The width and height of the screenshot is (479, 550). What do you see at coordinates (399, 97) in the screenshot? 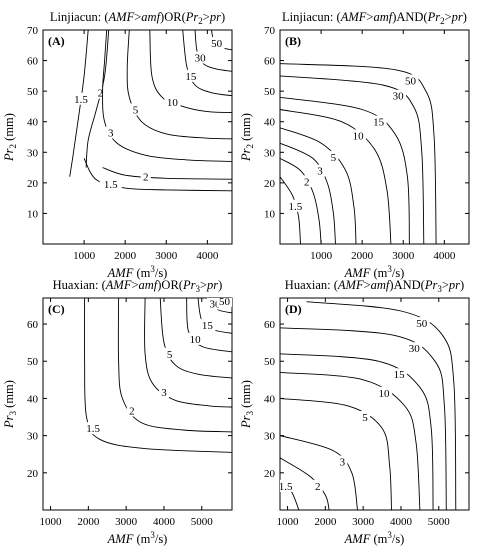
I see `contour-label: 30` at bounding box center [399, 97].